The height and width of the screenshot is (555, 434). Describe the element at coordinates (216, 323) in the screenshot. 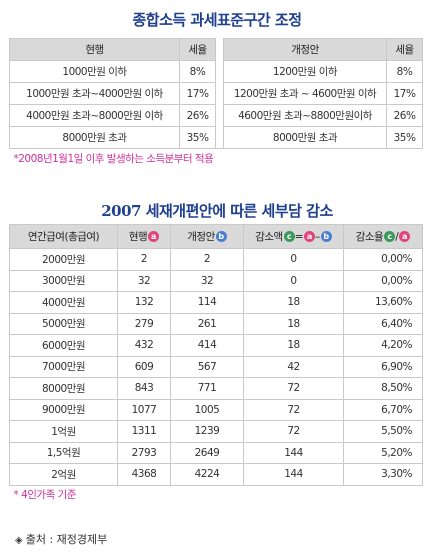

I see `table-row: 5000만원 279 261 18 6,40%` at that location.